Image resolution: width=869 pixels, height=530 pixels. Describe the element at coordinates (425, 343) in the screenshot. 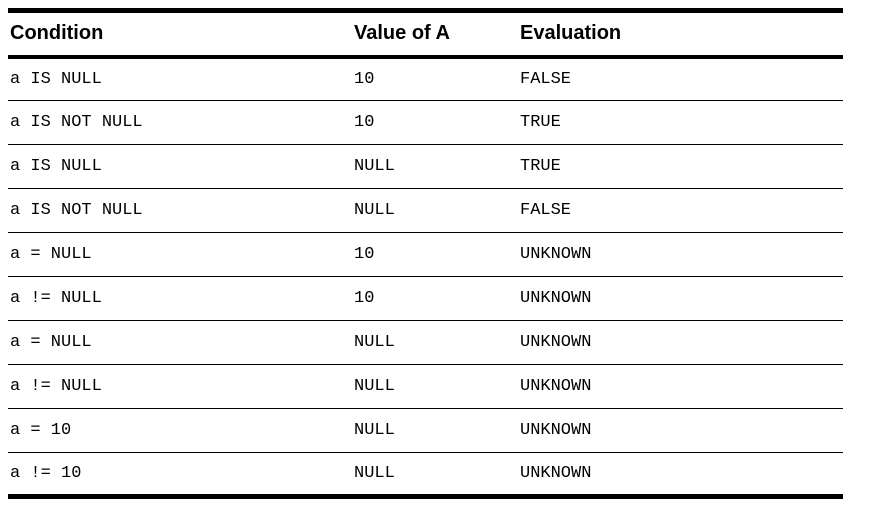

I see `table-row: a = NULL NULL UNKNOWN` at that location.